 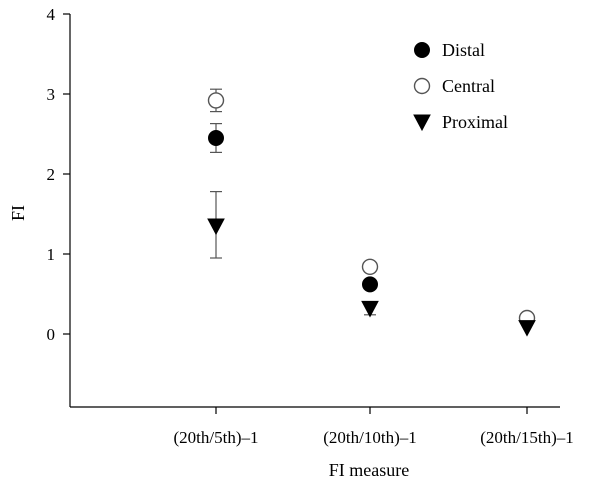 What do you see at coordinates (18, 213) in the screenshot?
I see `y-axis-label: FI` at bounding box center [18, 213].